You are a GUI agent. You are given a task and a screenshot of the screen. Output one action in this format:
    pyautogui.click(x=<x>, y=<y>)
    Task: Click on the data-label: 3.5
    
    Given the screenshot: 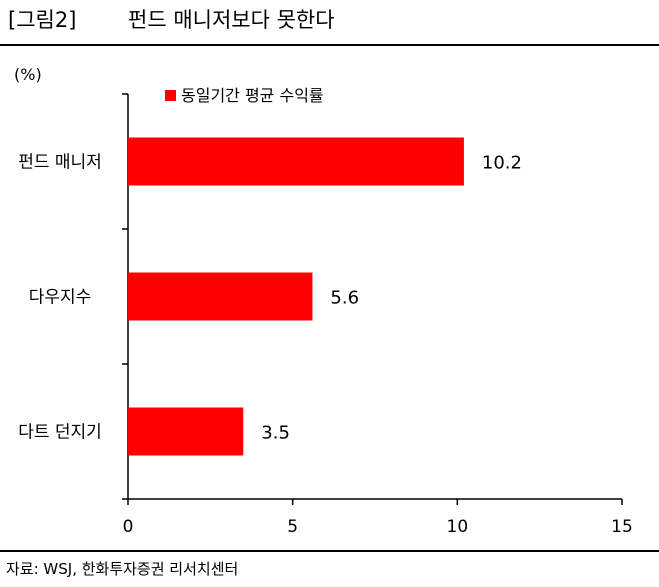 What is the action you would take?
    pyautogui.click(x=275, y=433)
    